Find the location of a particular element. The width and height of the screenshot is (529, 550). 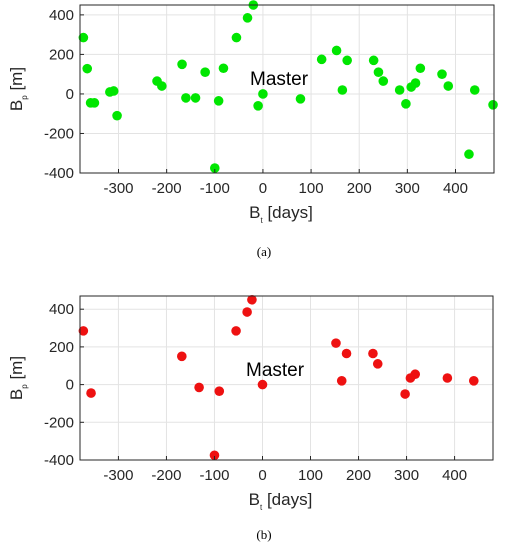

x-tick-label-a: -300 is located at coordinates (118, 188).